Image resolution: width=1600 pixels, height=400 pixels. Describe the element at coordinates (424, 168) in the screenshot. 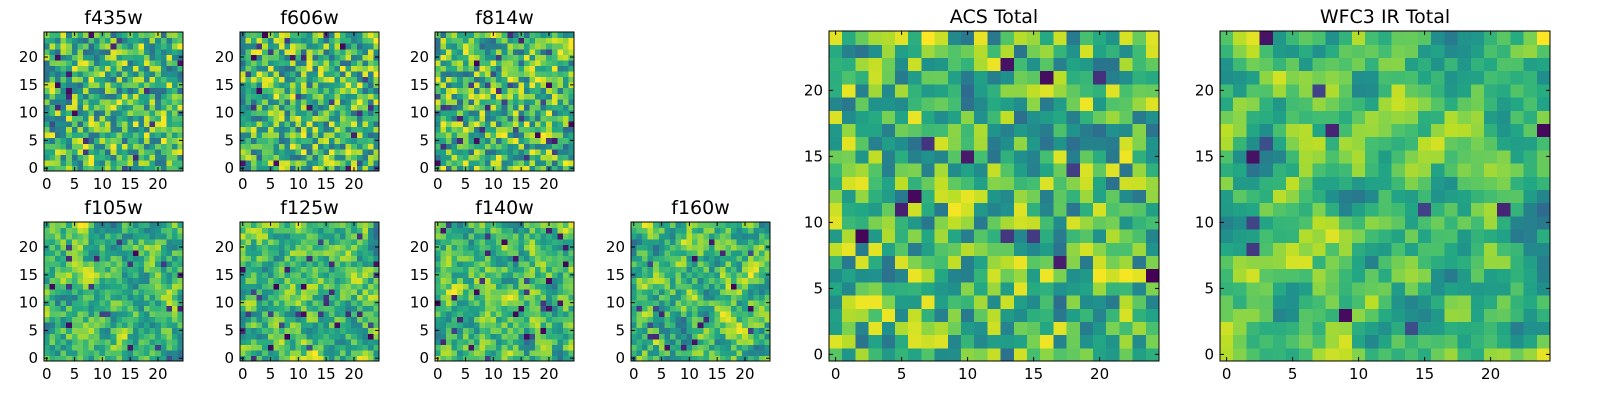

I see `y-tick-label: 0` at that location.